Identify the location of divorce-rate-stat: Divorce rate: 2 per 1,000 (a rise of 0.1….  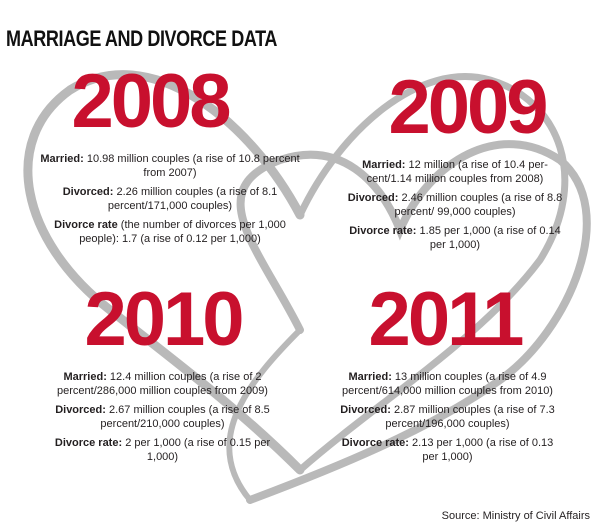
(162, 450).